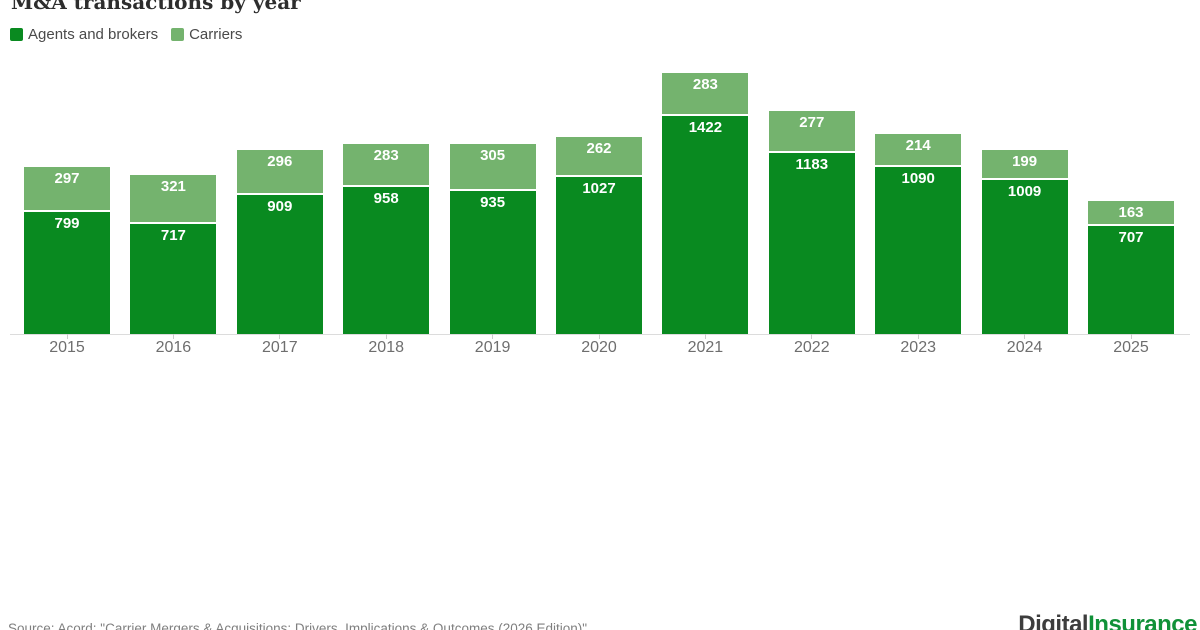 This screenshot has height=630, width=1200. Describe the element at coordinates (1131, 280) in the screenshot. I see `segment-agents-and-brokers: 707` at that location.